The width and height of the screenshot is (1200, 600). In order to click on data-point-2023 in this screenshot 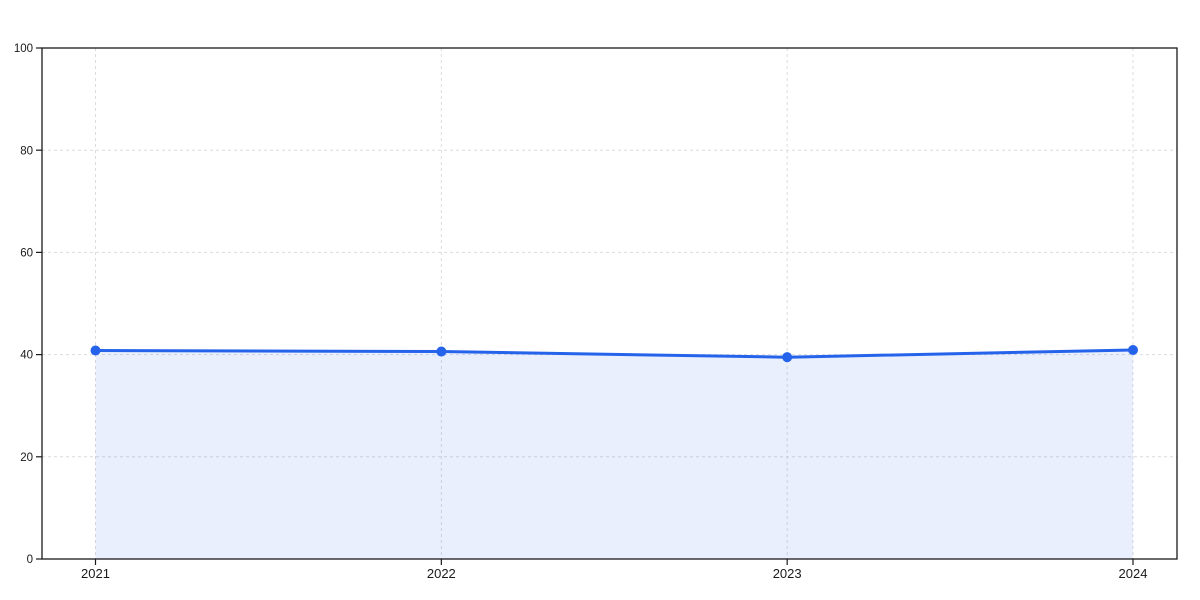, I will do `click(787, 357)`.